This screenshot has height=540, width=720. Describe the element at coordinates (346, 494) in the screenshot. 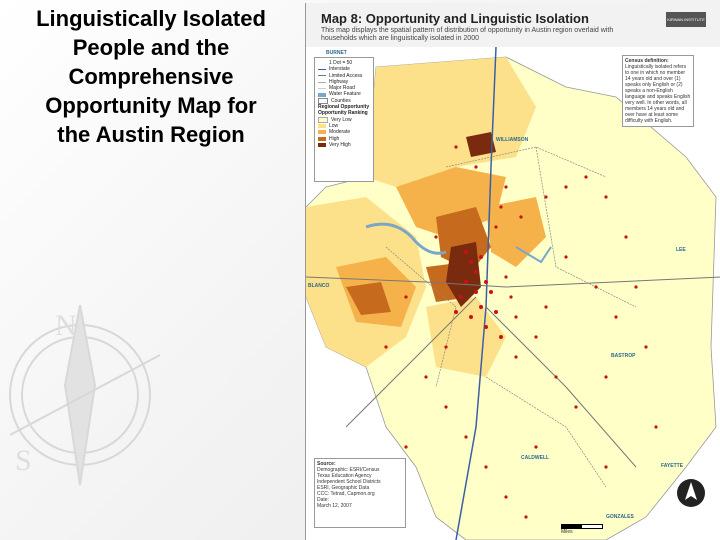

I see `source-line: CCC: Tetrad, Capmon.org` at that location.